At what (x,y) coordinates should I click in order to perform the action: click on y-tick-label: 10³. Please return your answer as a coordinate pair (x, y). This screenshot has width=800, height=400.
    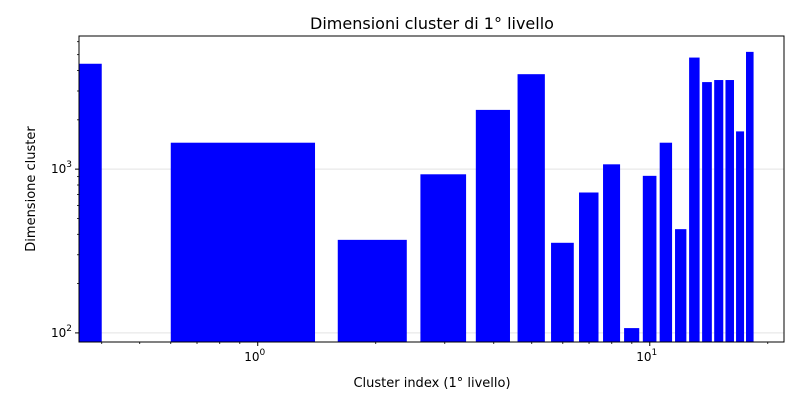
    Looking at the image, I should click on (61, 168).